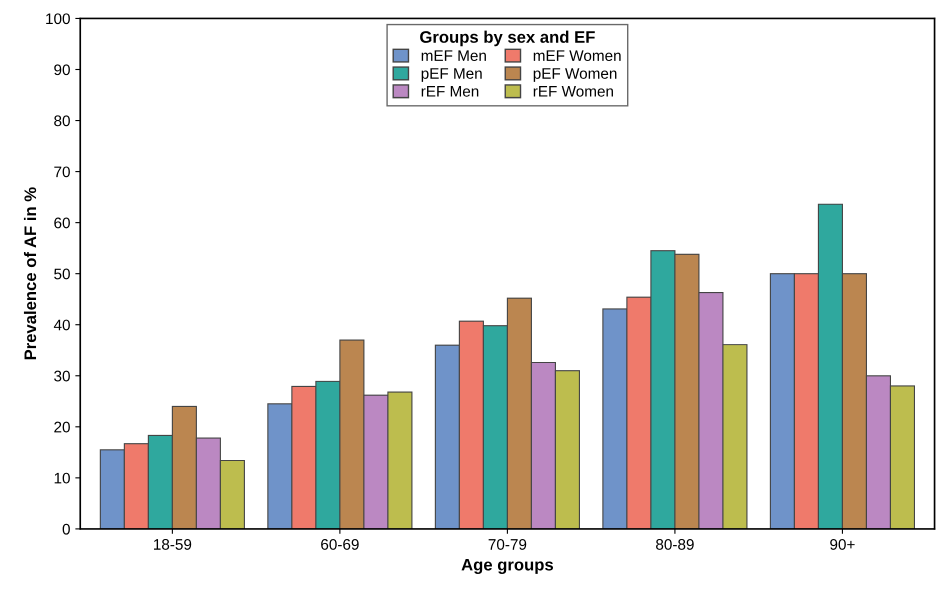 The height and width of the screenshot is (615, 944). What do you see at coordinates (340, 544) in the screenshot?
I see `x-tick-label: 60-69` at bounding box center [340, 544].